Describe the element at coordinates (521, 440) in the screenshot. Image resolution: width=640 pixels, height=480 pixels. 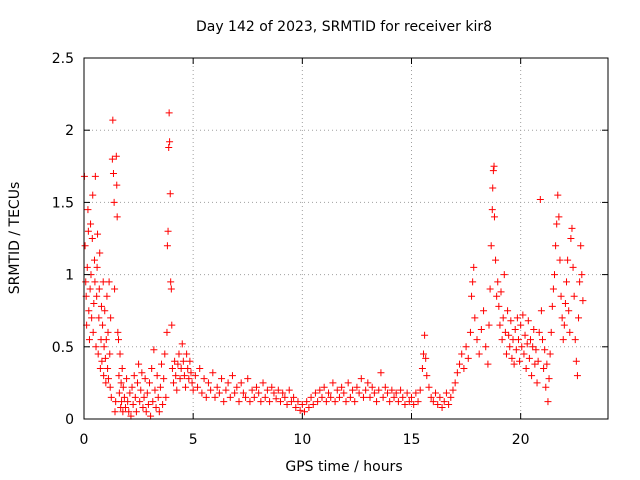
I see `x-tick-label: 20` at that location.